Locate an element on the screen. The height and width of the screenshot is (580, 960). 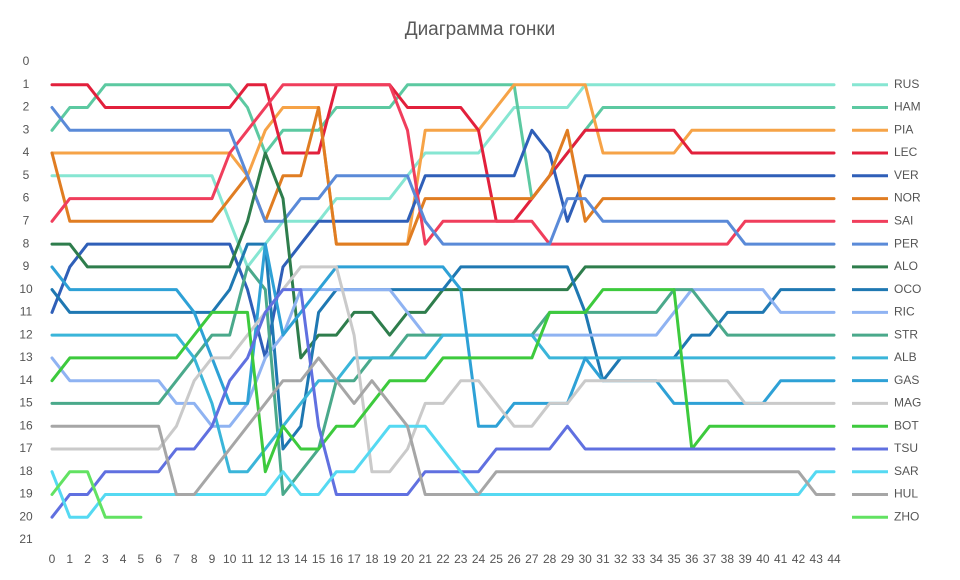
legend-label: SAR is located at coordinates (906, 471).